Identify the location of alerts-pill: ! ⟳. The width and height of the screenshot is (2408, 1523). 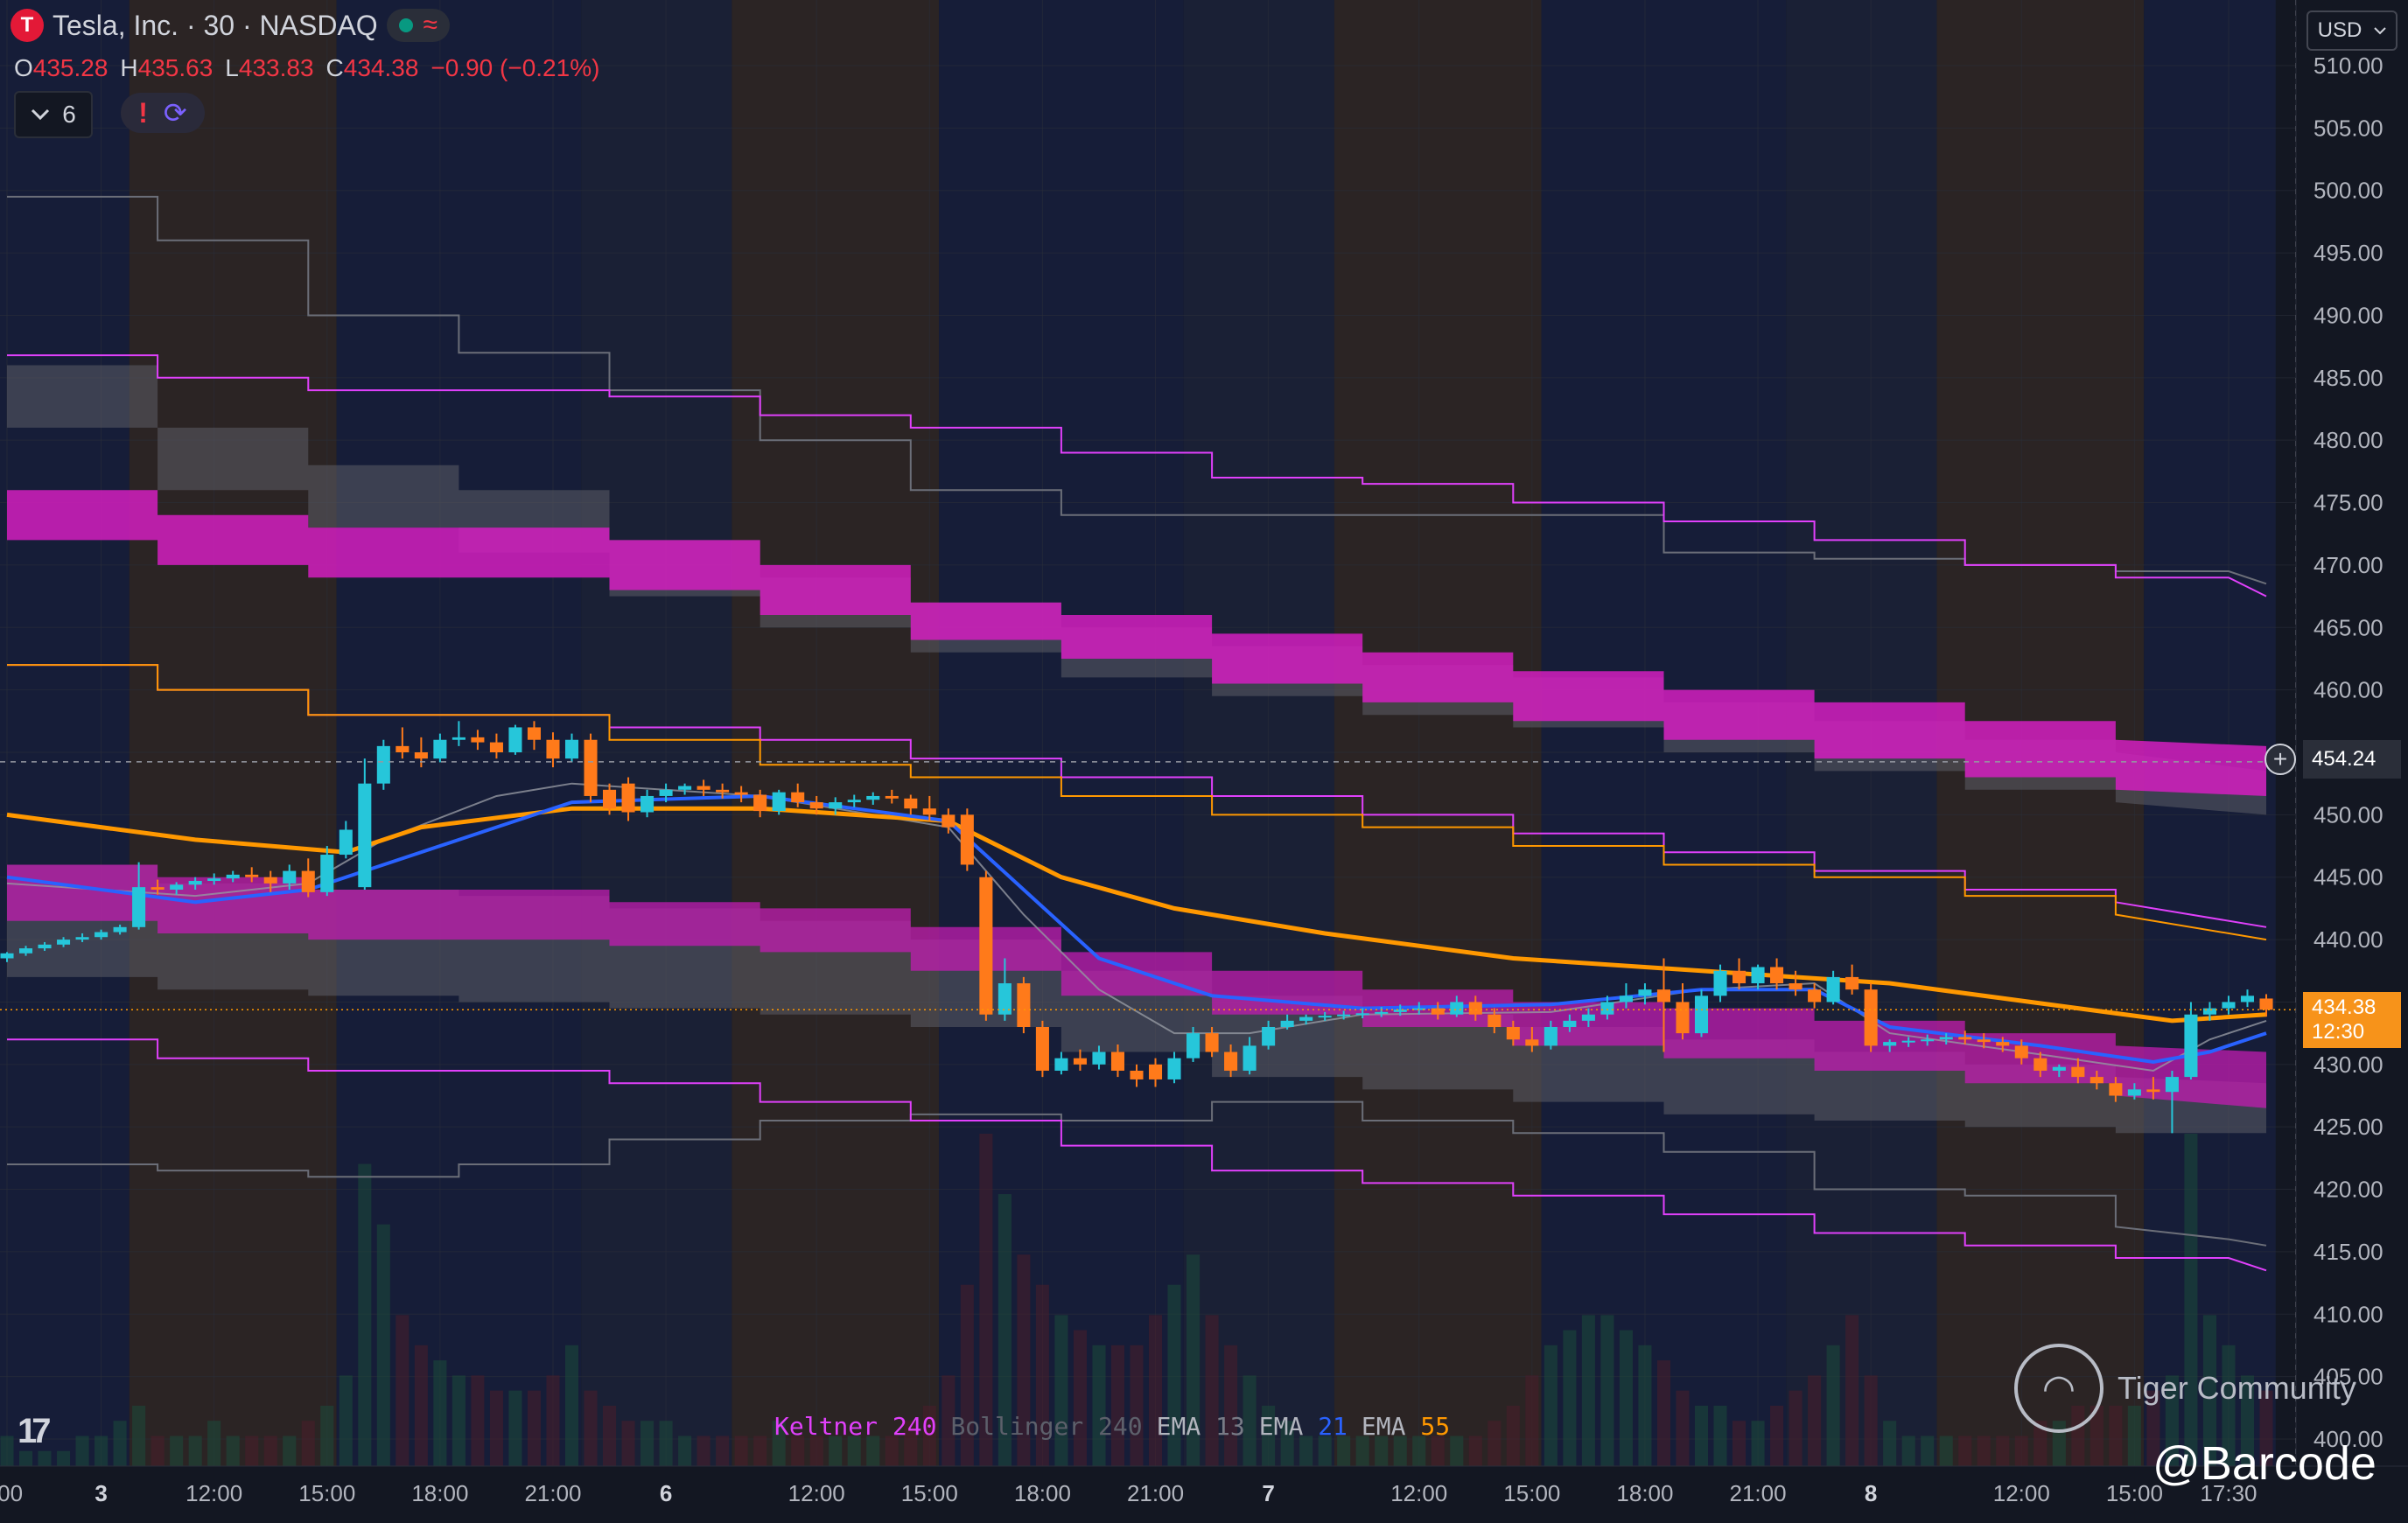
(163, 113).